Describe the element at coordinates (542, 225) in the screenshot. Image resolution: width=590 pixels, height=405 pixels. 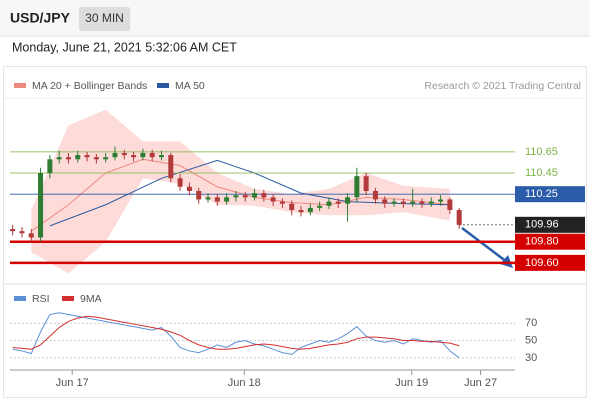
I see `level-label: 109.96` at that location.